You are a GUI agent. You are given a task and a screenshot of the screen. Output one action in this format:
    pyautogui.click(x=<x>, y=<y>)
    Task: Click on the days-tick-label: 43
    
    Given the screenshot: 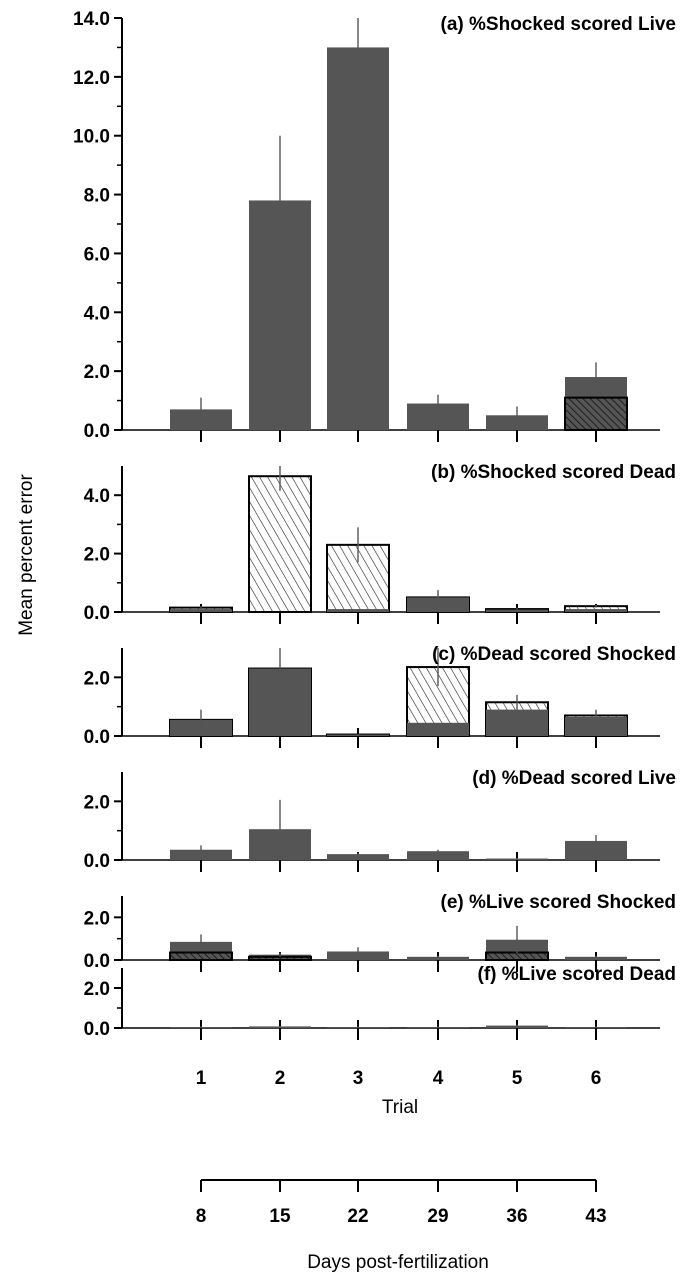 What is the action you would take?
    pyautogui.click(x=595, y=1216)
    